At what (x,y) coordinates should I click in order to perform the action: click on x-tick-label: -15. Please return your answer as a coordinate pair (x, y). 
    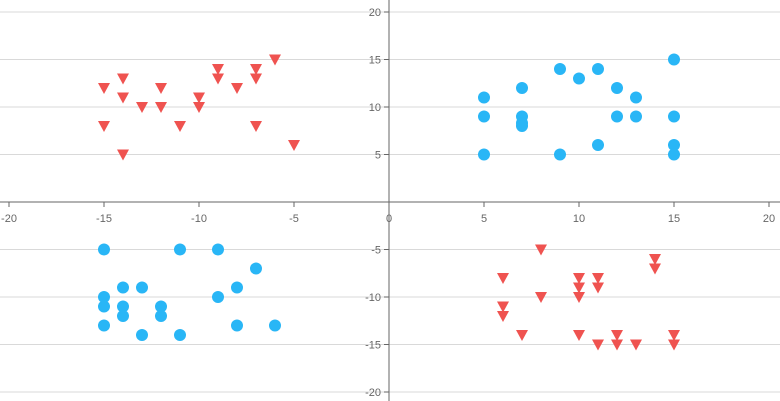
    Looking at the image, I should click on (104, 219).